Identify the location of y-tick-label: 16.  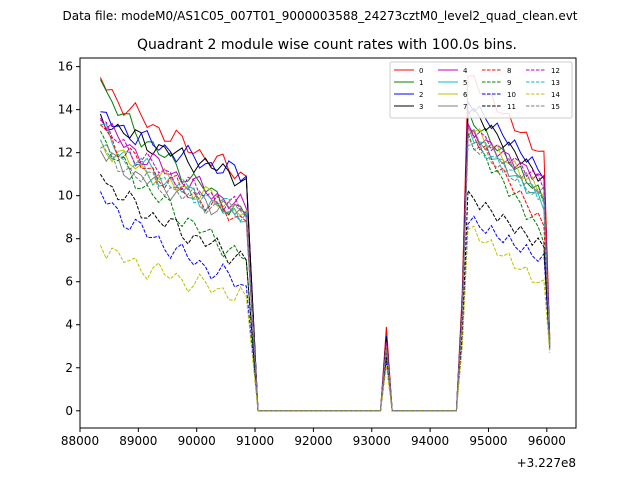
(65, 67).